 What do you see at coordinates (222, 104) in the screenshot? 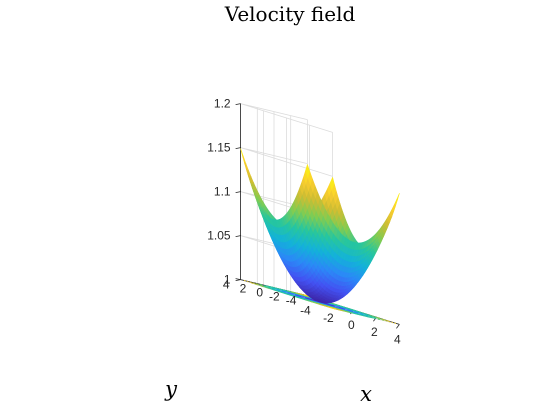
I see `z-tick-label: 1.2` at bounding box center [222, 104].